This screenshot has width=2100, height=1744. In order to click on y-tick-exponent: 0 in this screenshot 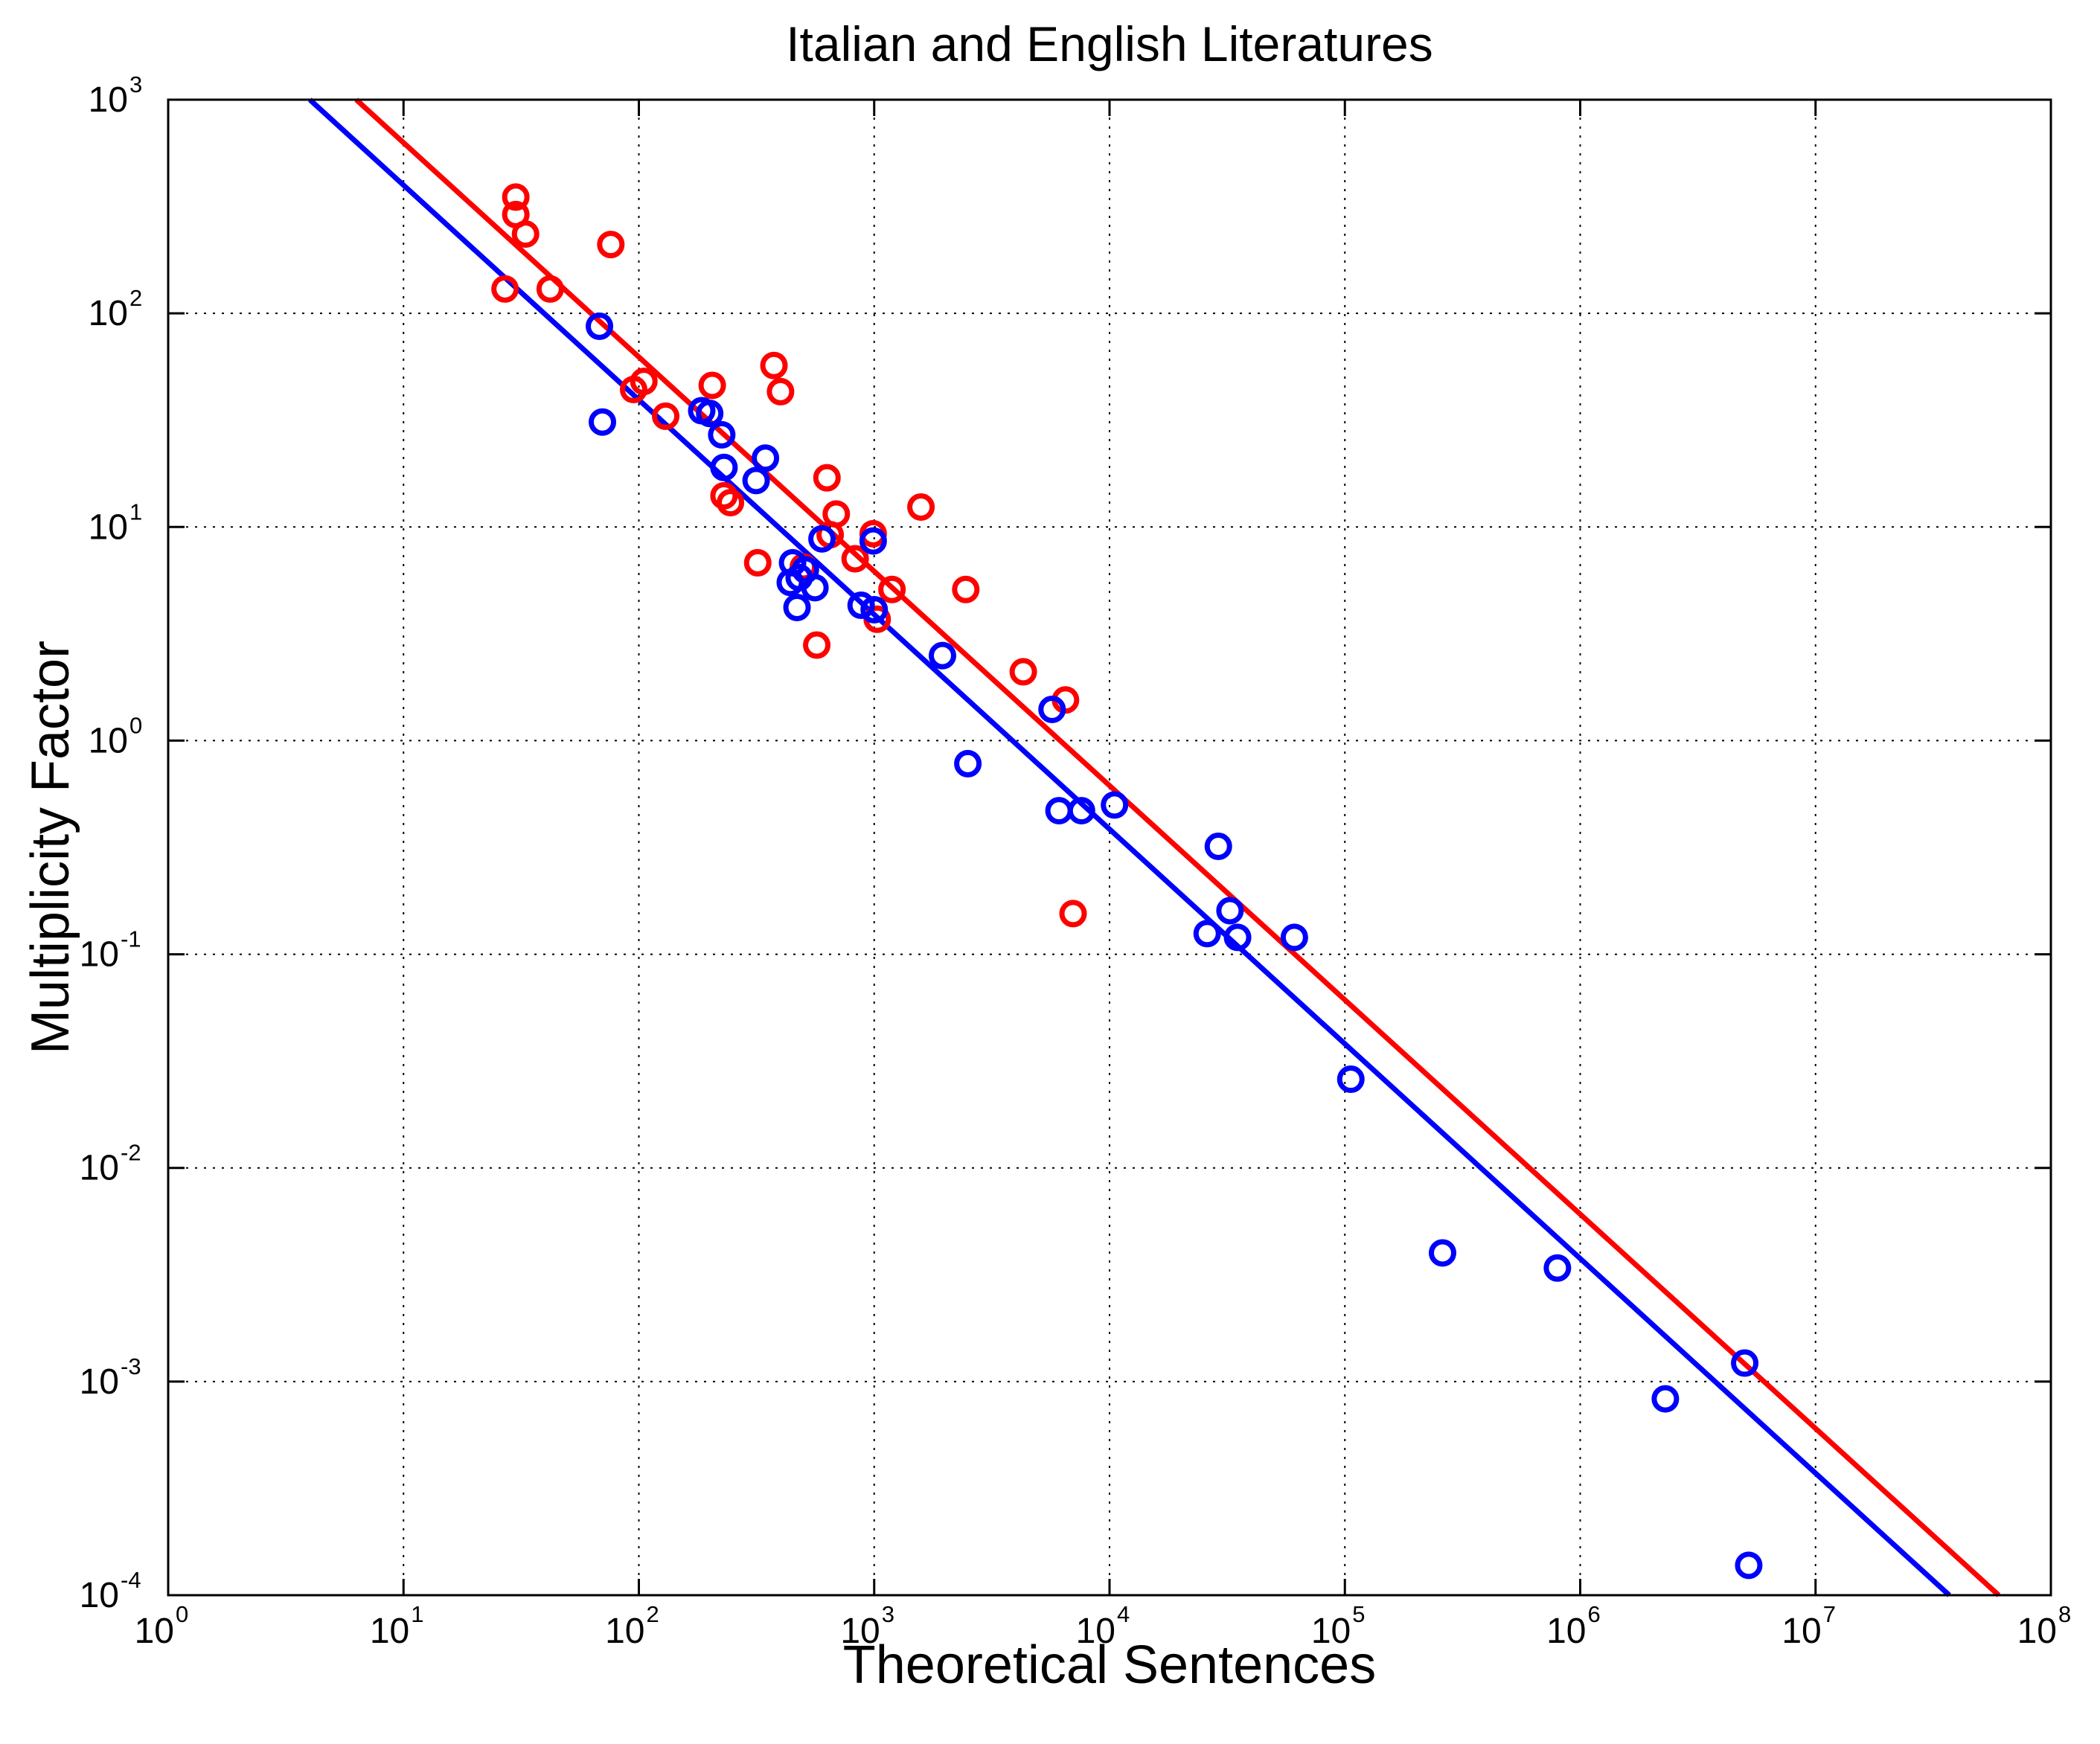, I will do `click(135, 725)`.